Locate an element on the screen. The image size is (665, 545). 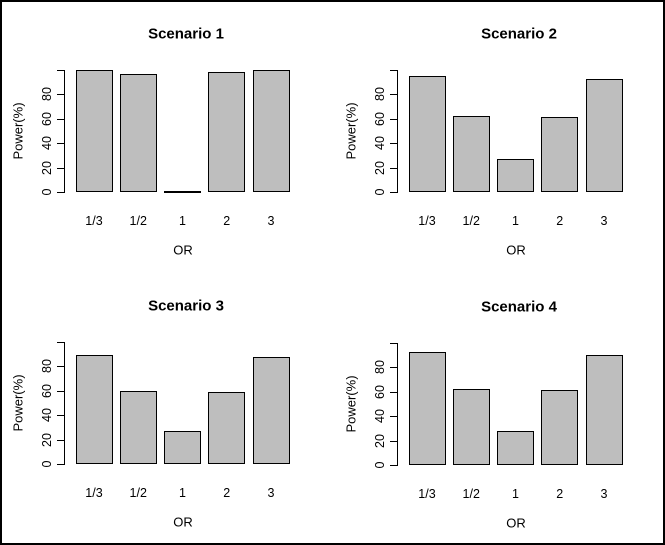
chart-title: Scenario 3 is located at coordinates (186, 306).